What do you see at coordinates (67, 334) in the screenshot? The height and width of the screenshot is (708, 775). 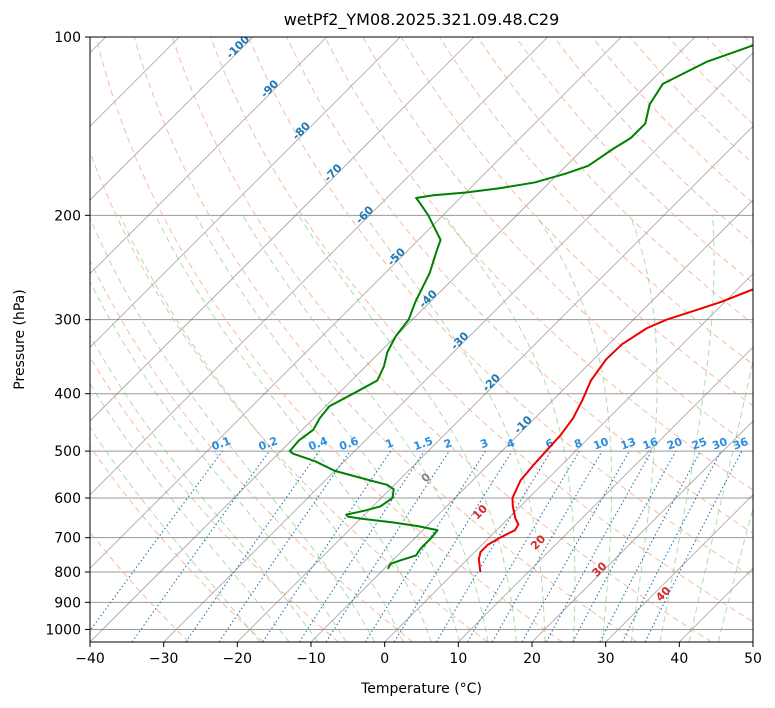 I see `y-axis-ticks: 100 200 300 400 500 600 700 800 900 1000` at bounding box center [67, 334].